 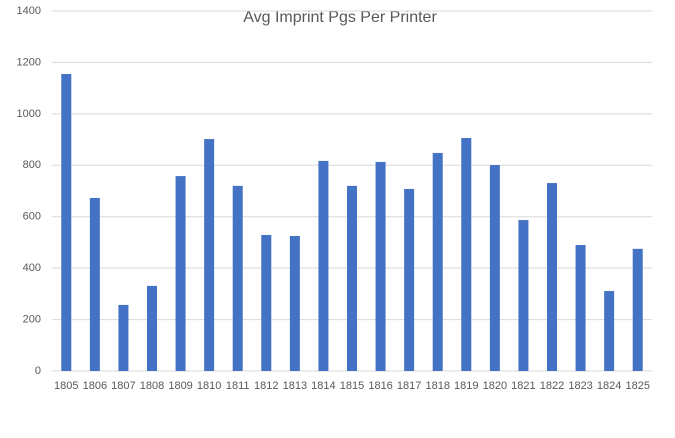 I want to click on x-tick-label: 1805, so click(x=66, y=386).